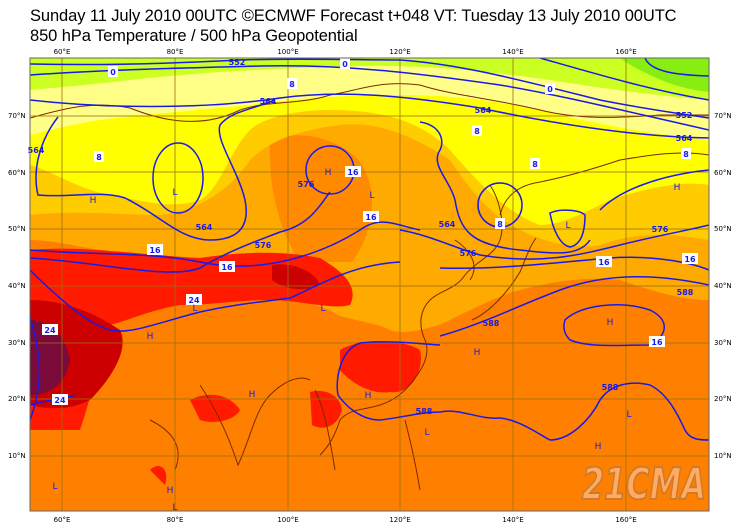 Image resolution: width=739 pixels, height=531 pixels. I want to click on contour-564-west, so click(155, 170).